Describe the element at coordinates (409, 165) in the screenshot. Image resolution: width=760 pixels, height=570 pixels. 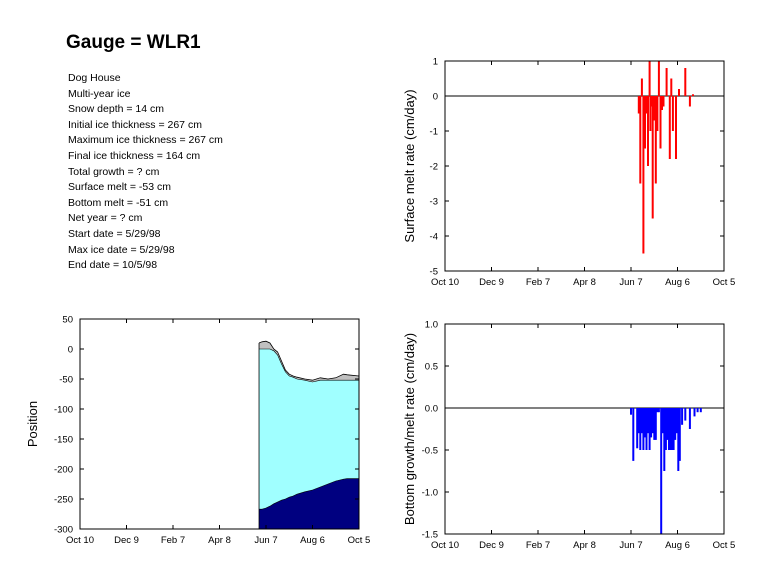
I see `y-axis-label: Surface melt rate (cm/day)` at that location.